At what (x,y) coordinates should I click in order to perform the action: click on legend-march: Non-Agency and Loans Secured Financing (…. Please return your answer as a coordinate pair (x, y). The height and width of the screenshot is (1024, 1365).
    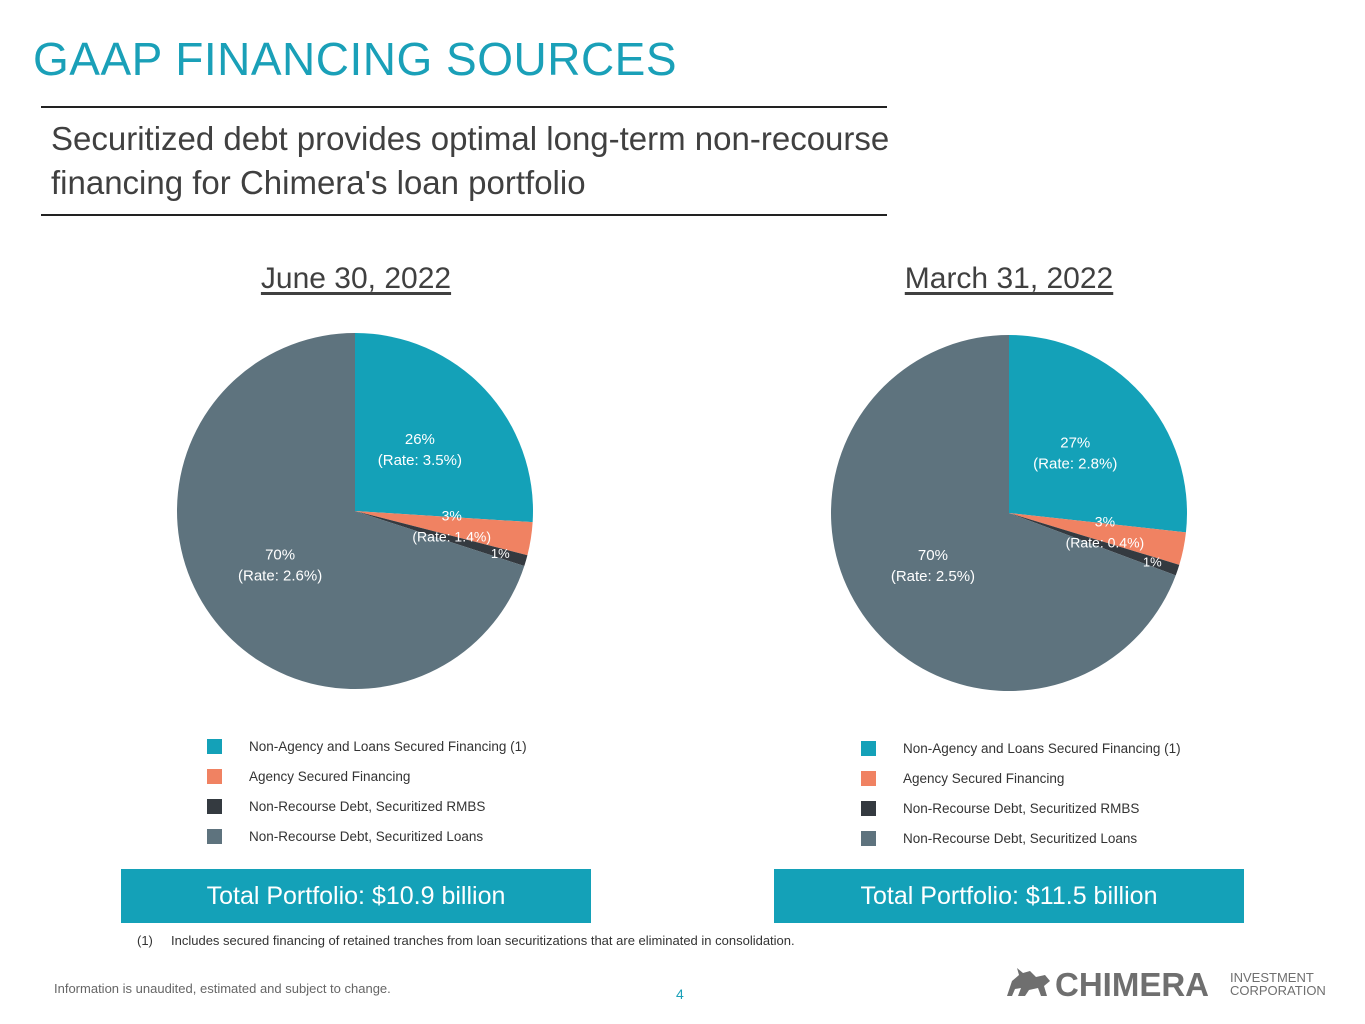
    Looking at the image, I should click on (1021, 793).